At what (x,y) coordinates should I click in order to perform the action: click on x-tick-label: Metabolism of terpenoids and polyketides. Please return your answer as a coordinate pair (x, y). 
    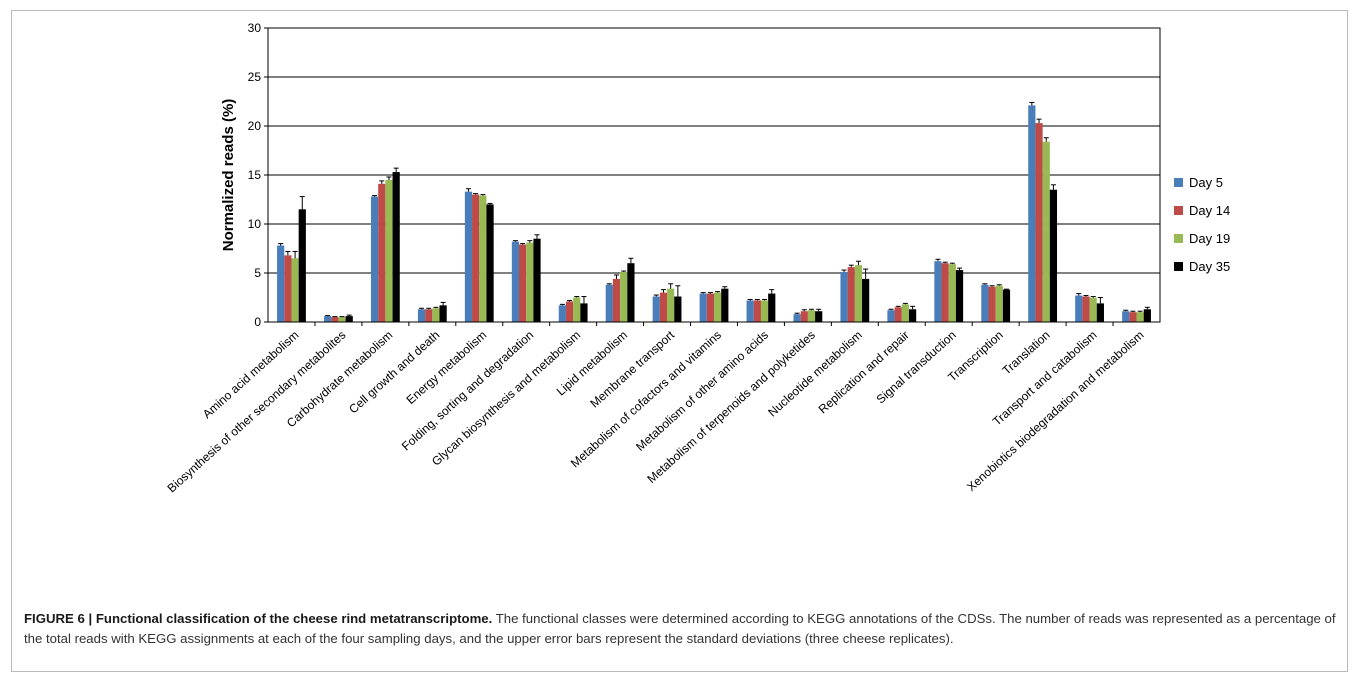
    Looking at the image, I should click on (730, 407).